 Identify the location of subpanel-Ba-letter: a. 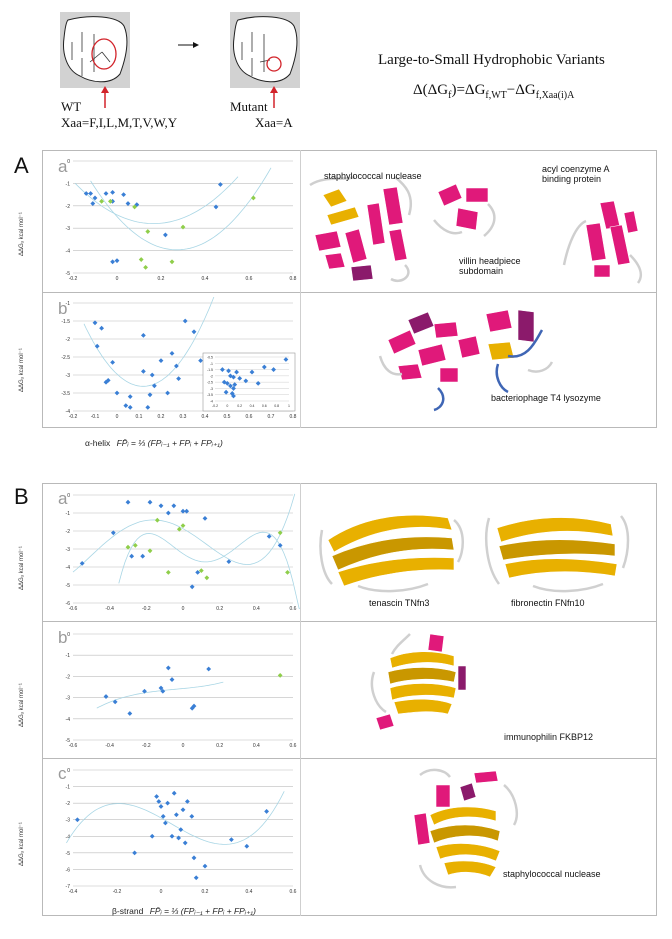
(63, 498).